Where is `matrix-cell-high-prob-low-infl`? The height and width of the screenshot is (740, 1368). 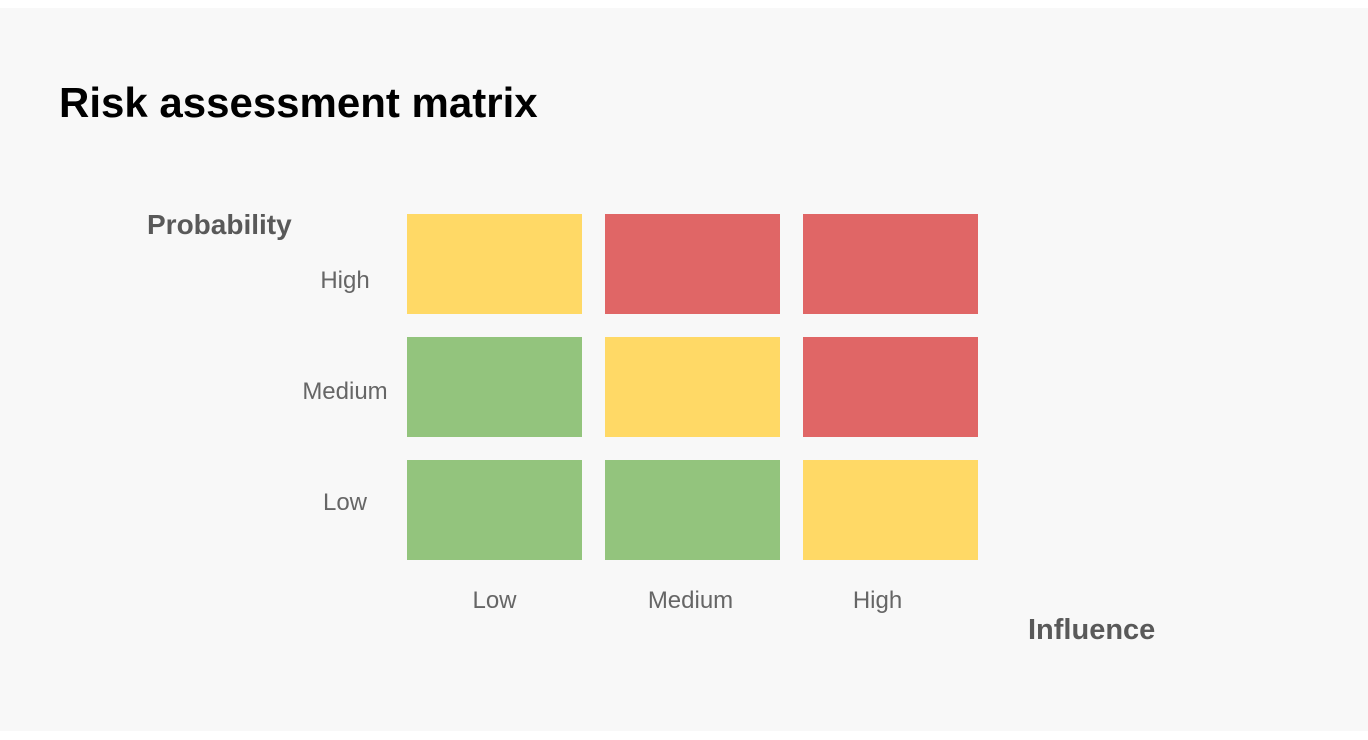 matrix-cell-high-prob-low-infl is located at coordinates (494, 264).